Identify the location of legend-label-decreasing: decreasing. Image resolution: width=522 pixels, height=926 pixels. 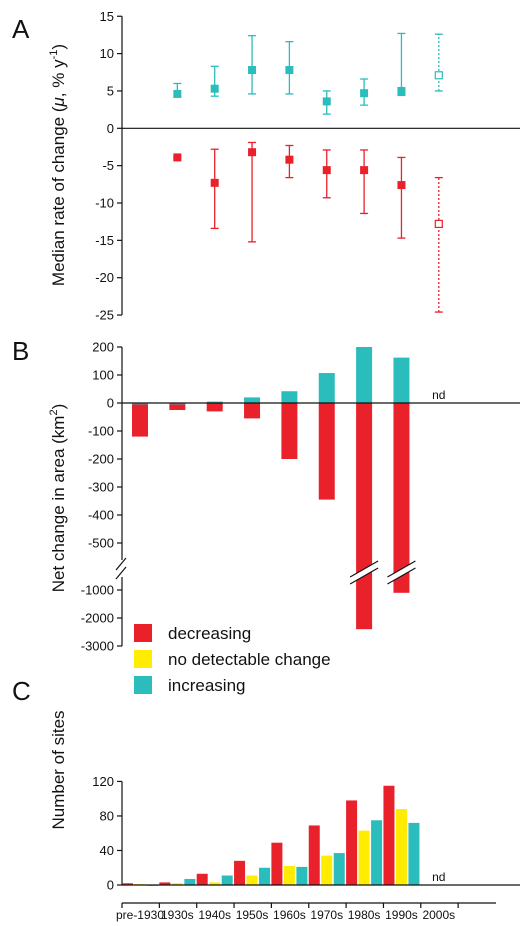
(209, 633).